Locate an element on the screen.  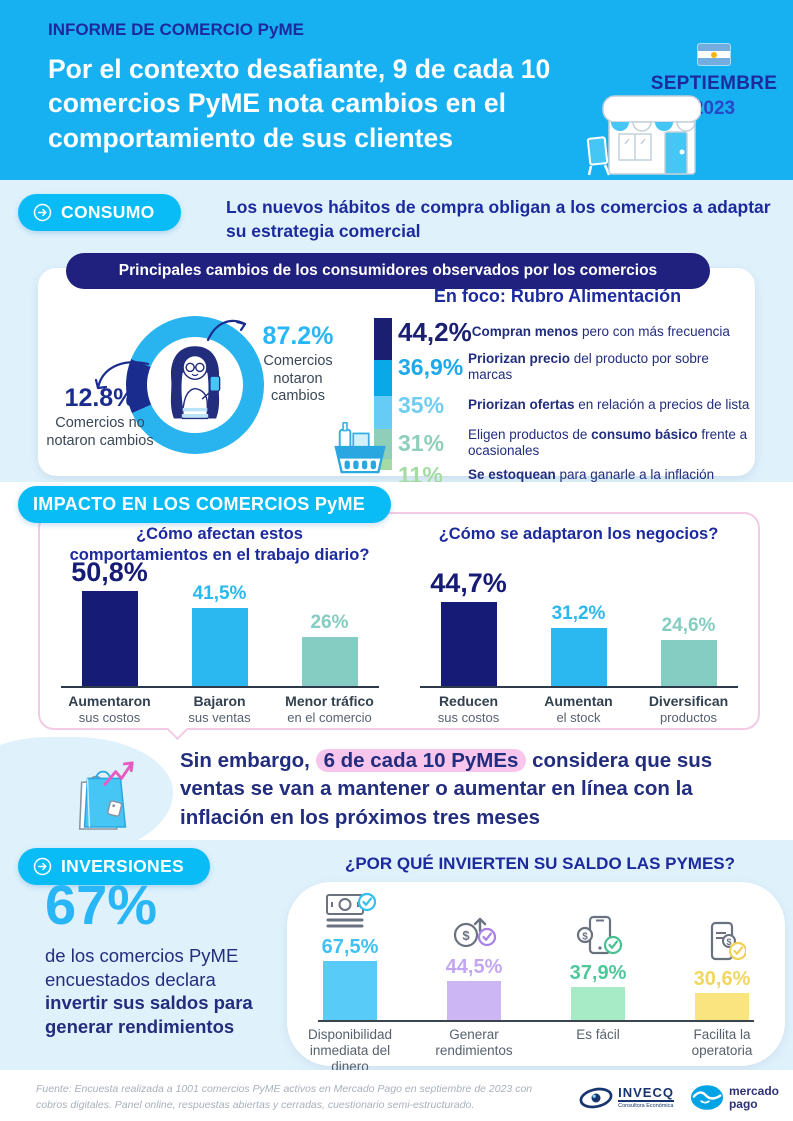
mercado-pago-wordmark: mercado pago is located at coordinates (753, 1097).